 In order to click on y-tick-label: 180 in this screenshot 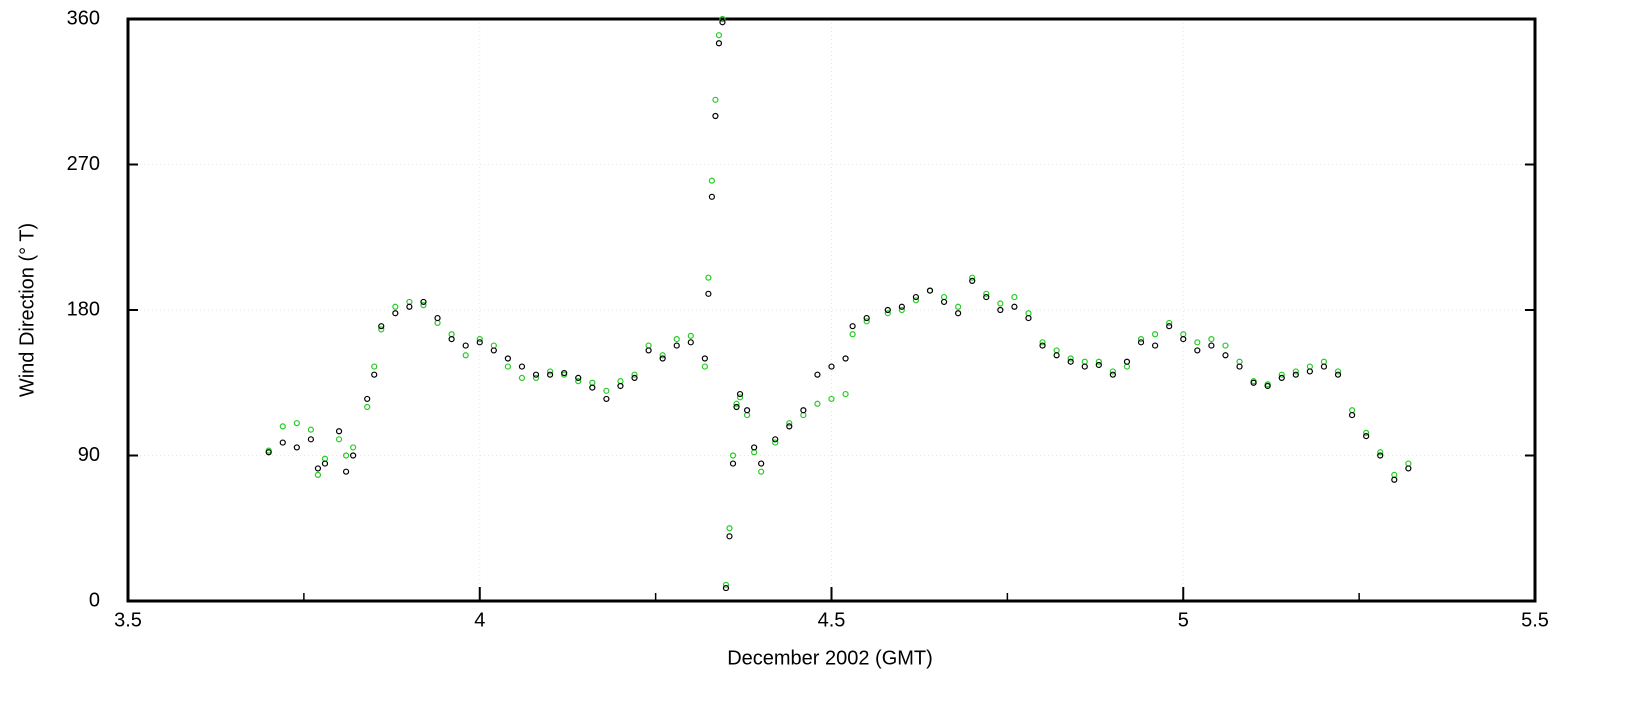, I will do `click(83, 309)`.